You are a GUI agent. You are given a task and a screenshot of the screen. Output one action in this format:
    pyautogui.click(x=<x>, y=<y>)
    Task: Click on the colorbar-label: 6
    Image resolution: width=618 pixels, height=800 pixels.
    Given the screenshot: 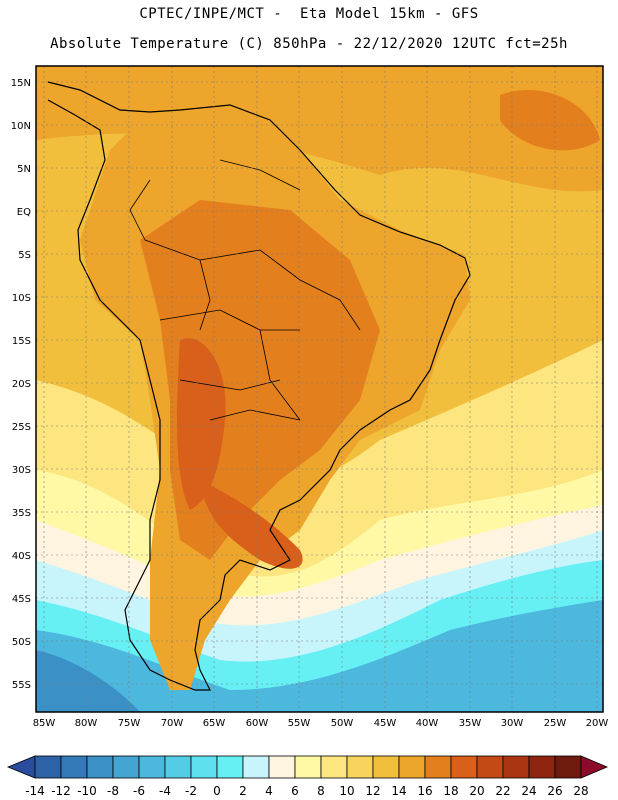 What is the action you would take?
    pyautogui.click(x=295, y=791)
    